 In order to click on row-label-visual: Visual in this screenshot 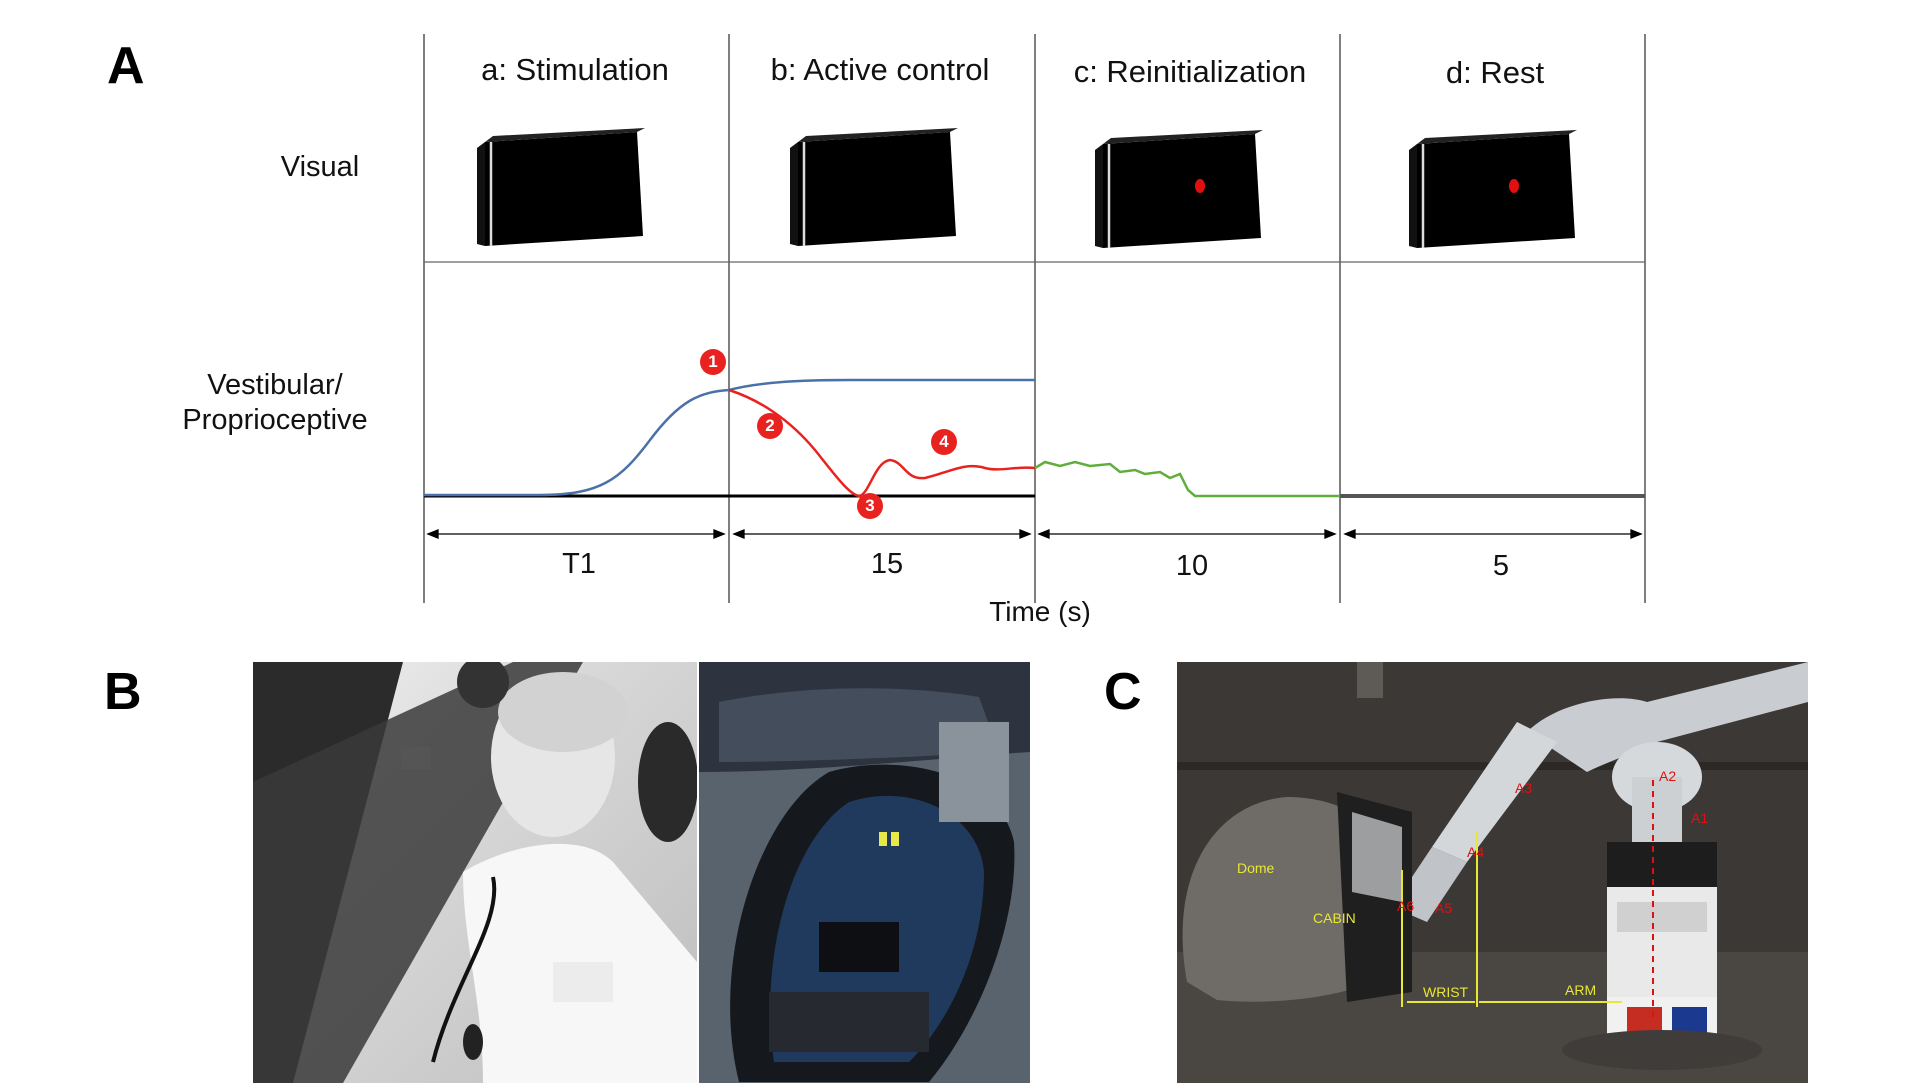, I will do `click(320, 167)`.